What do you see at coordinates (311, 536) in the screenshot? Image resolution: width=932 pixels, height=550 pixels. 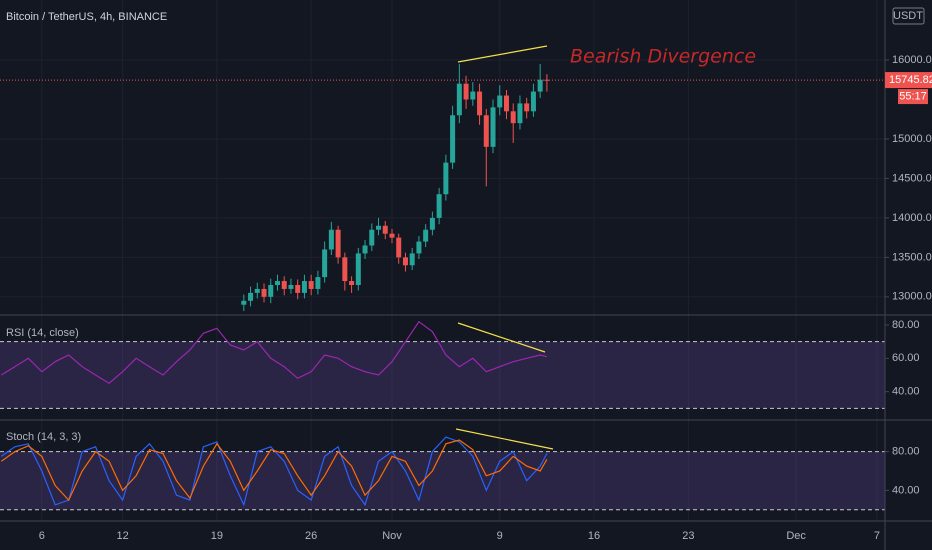 I see `x-tick-label: 26` at bounding box center [311, 536].